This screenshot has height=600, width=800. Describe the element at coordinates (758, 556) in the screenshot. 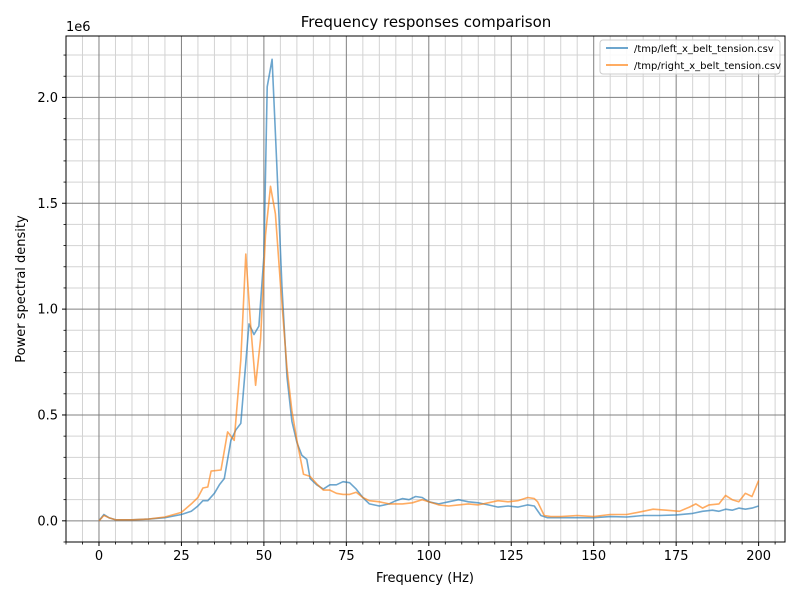

I see `x-tick-label: 200` at that location.